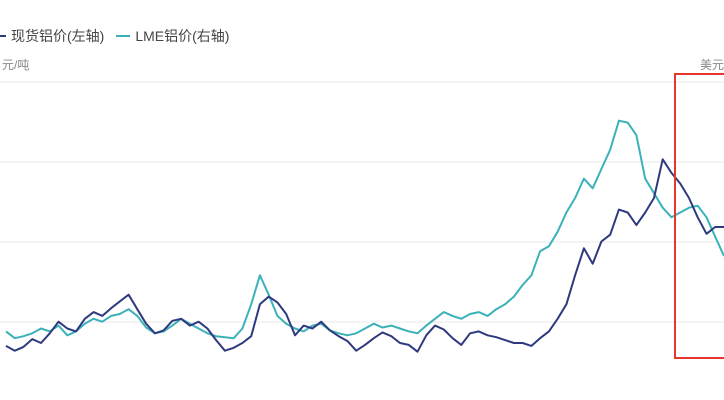 The image size is (724, 400). I want to click on legend-item-spot: 现货铝价(左轴), so click(52, 36).